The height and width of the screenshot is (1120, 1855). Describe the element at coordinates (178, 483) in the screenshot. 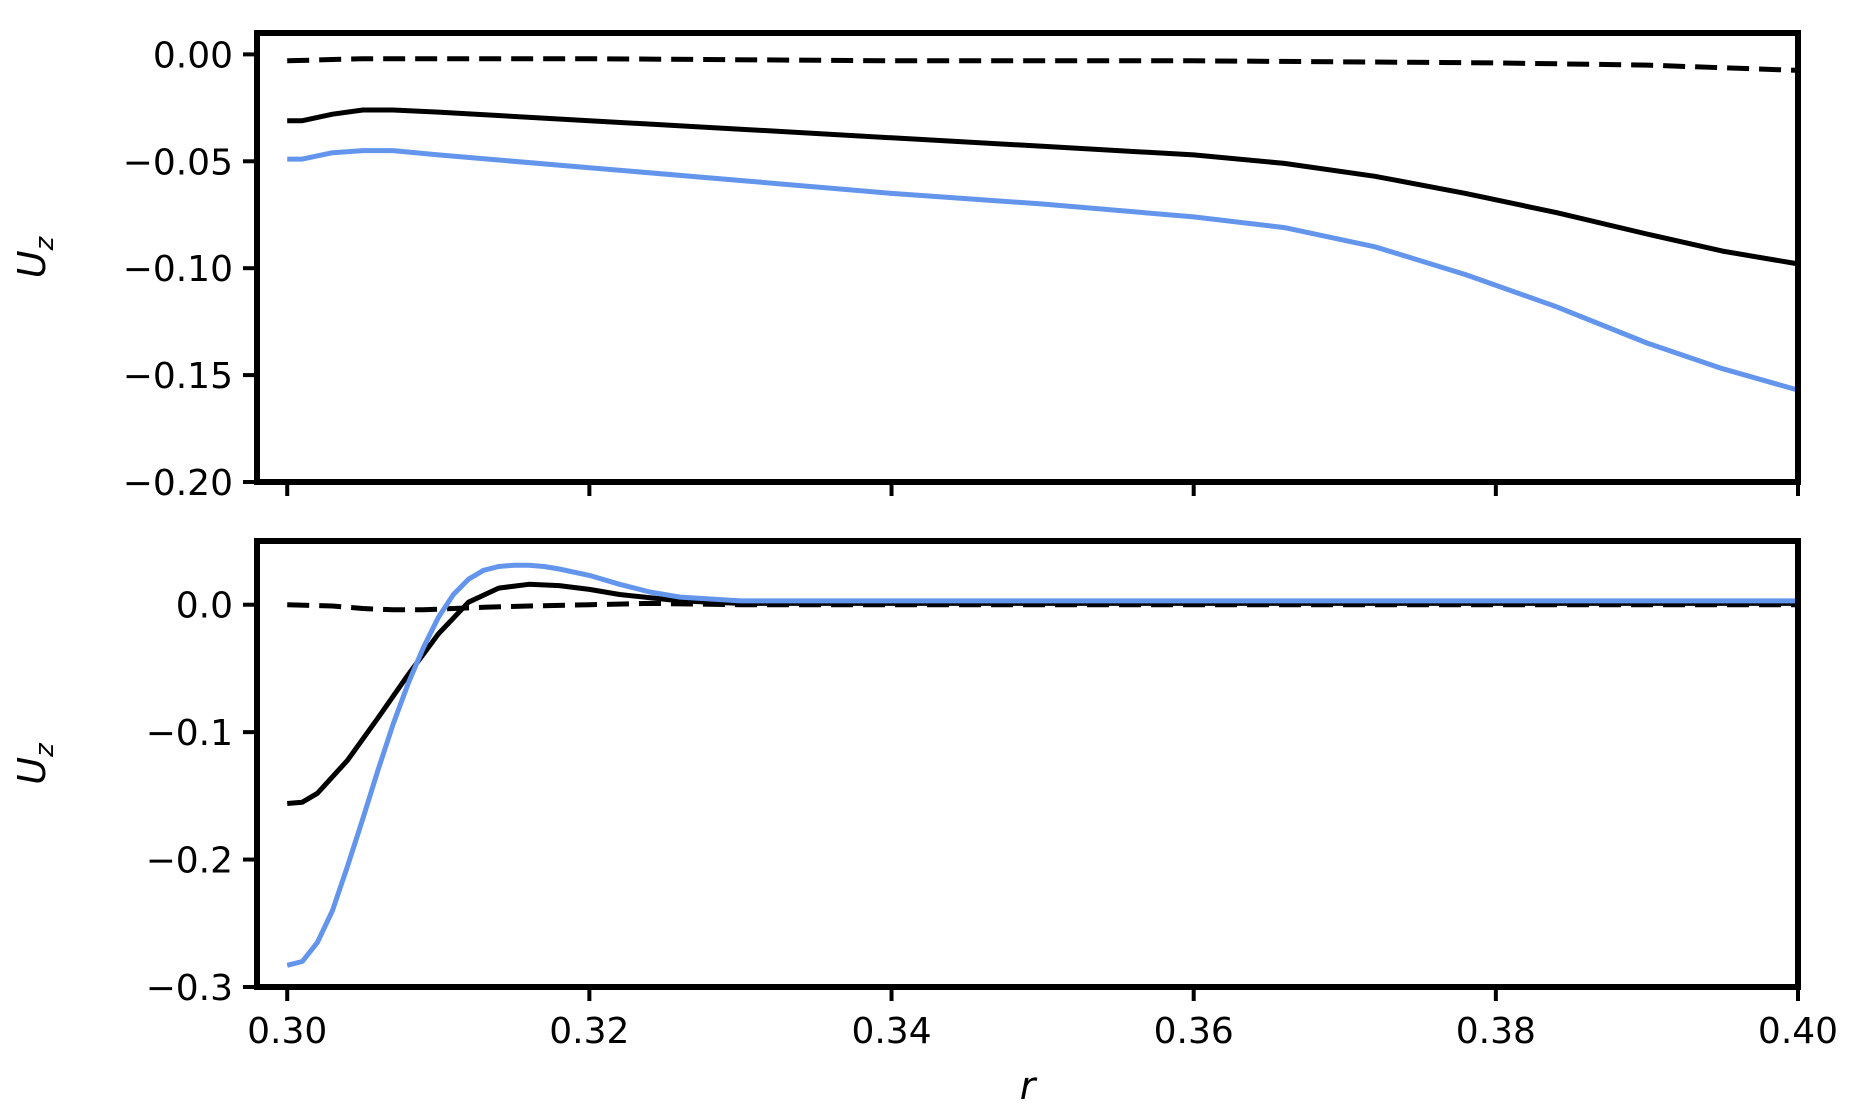

I see `y-tick-label: −0.20` at that location.